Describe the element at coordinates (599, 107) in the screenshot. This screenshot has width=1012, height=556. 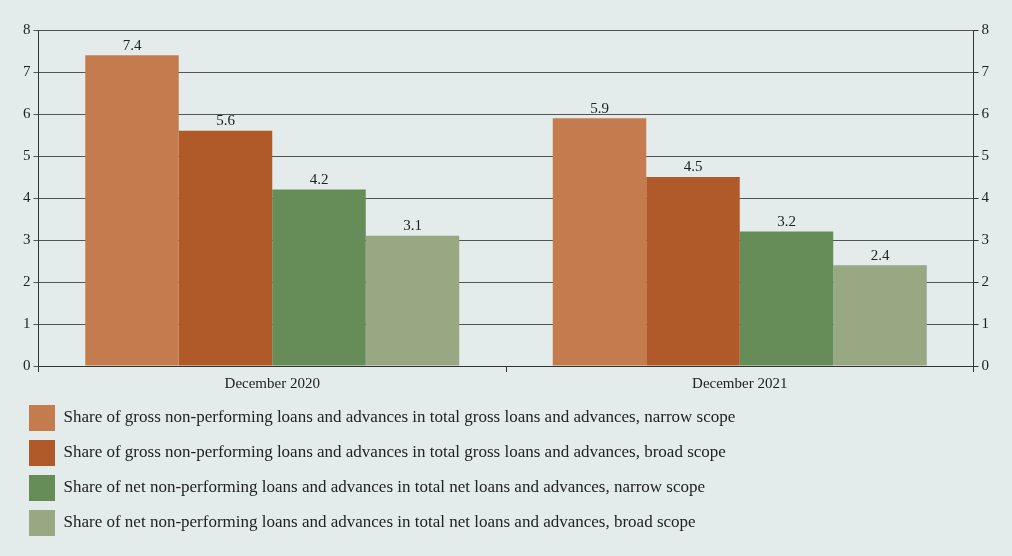
I see `data-label: 5.9` at that location.